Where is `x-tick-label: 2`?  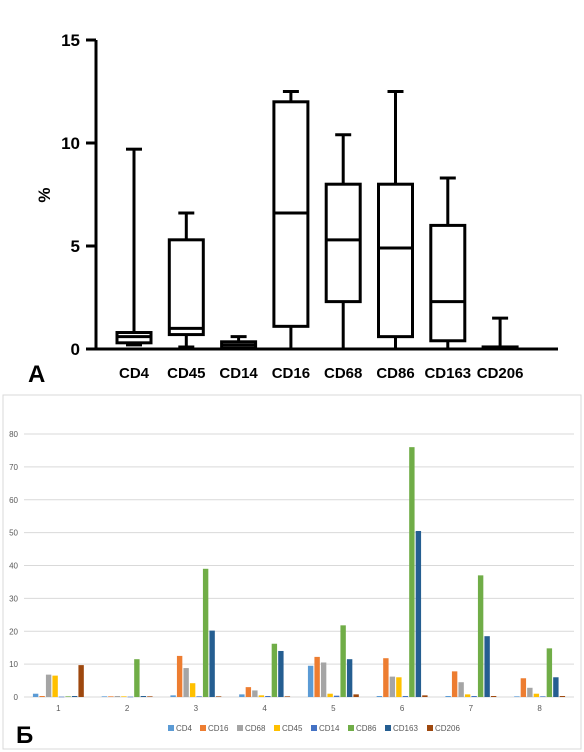 x-tick-label: 2 is located at coordinates (127, 708).